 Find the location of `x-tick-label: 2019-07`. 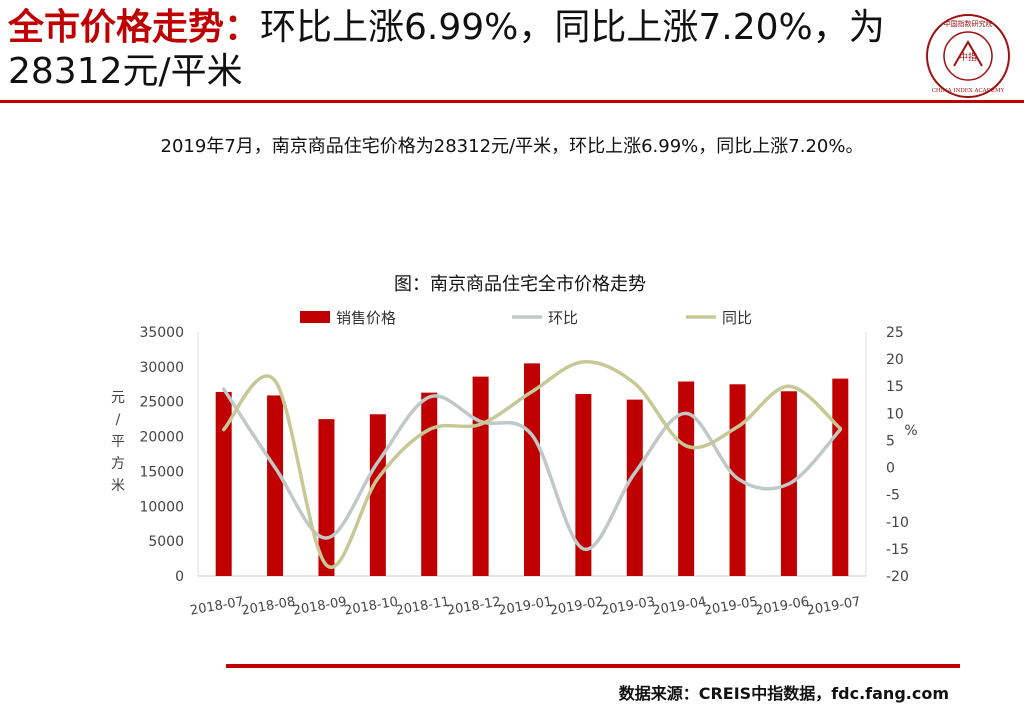

x-tick-label: 2019-07 is located at coordinates (834, 606).